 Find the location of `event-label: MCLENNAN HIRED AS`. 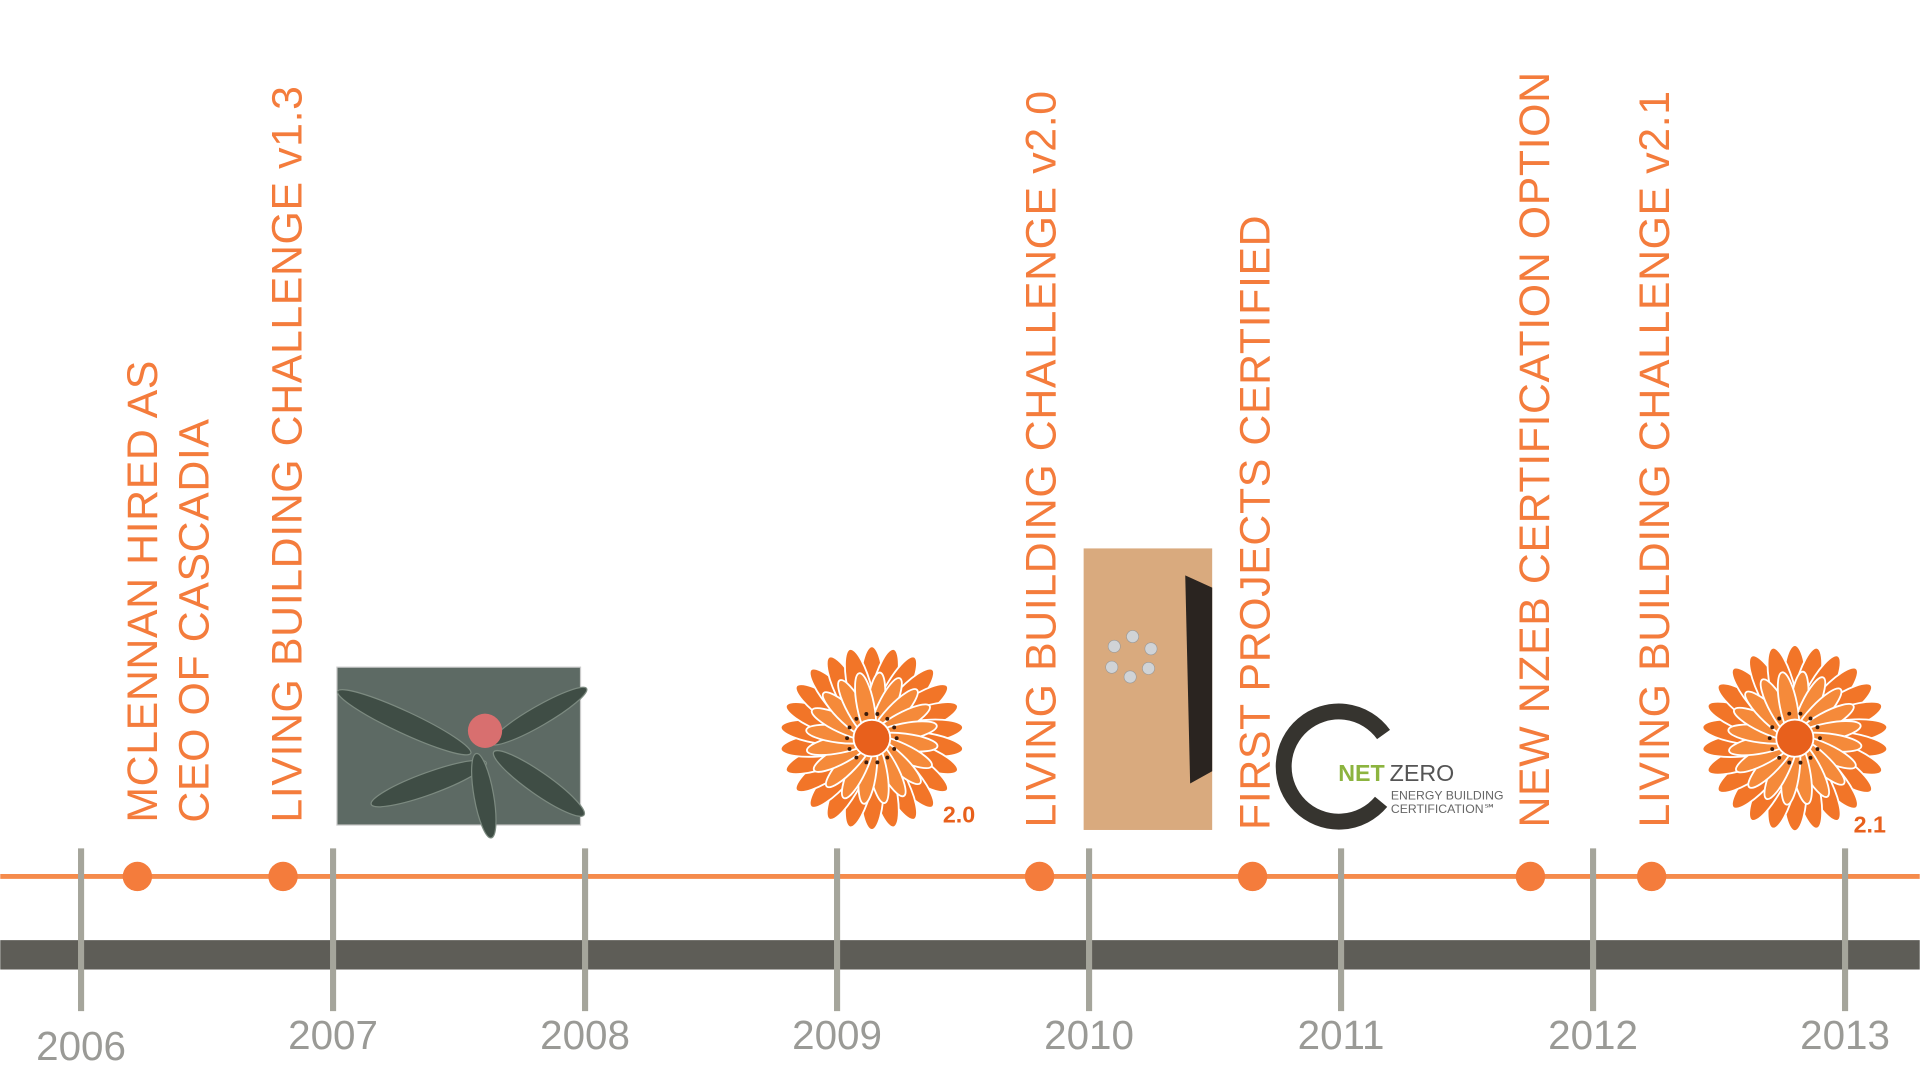

event-label: MCLENNAN HIRED AS is located at coordinates (143, 591).